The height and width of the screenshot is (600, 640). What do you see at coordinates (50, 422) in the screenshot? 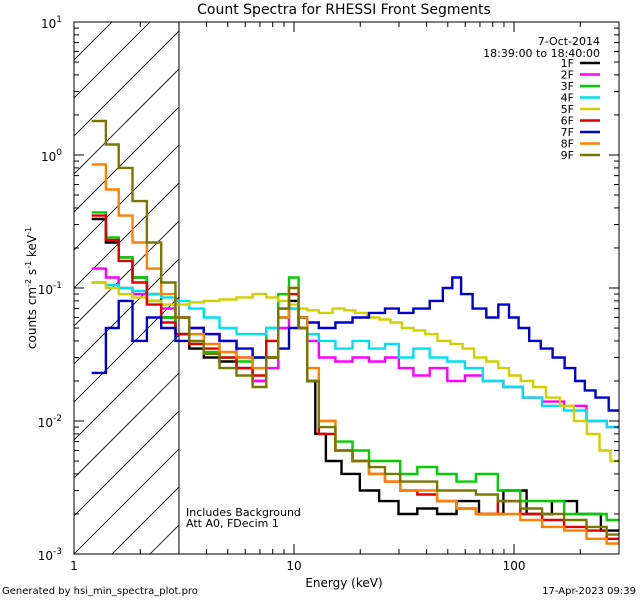
I see `y-tick-label: 10⁻²` at bounding box center [50, 422].